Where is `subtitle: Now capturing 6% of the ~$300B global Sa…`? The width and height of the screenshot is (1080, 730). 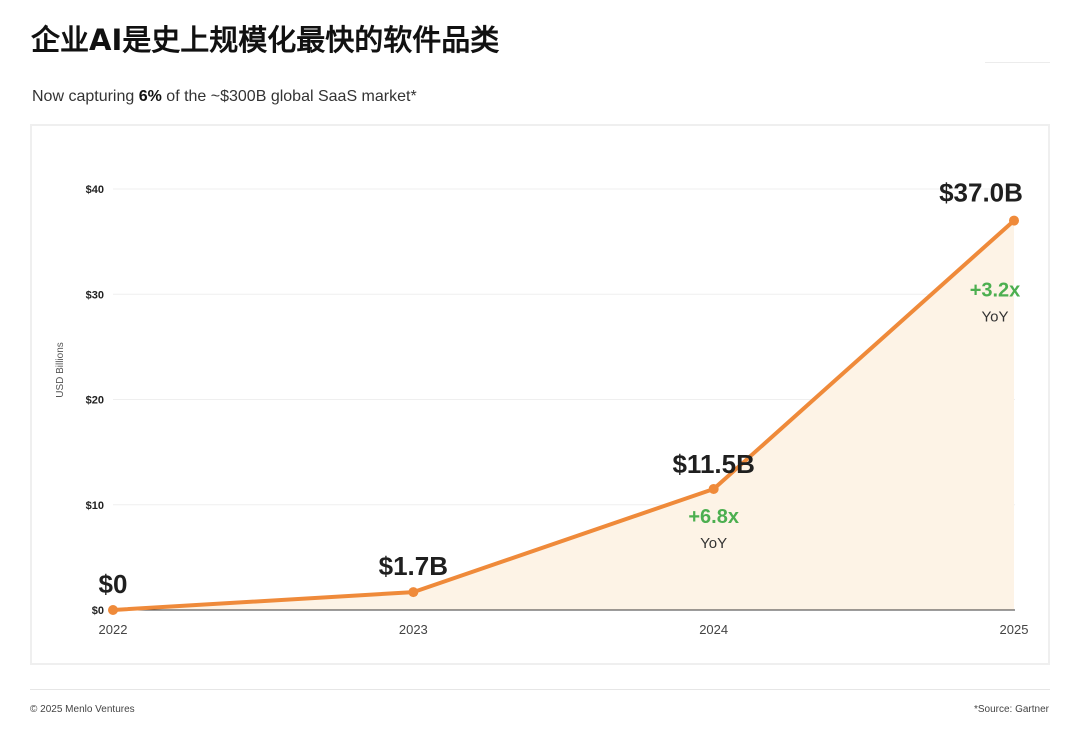
subtitle: Now capturing 6% of the ~$300B global Sa… is located at coordinates (224, 97).